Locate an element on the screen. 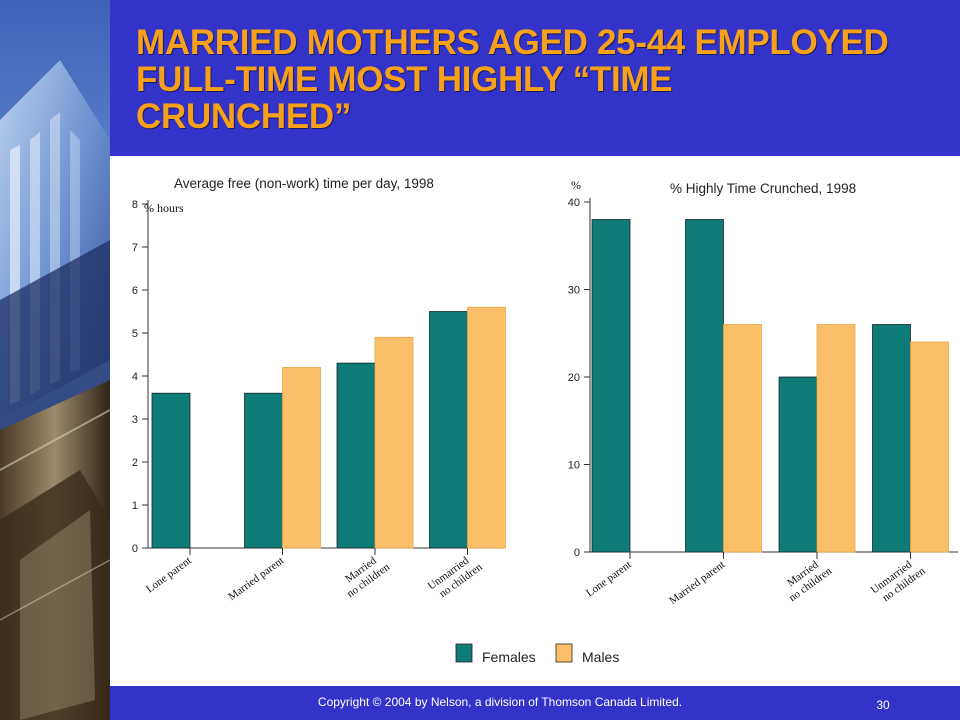 This screenshot has width=960, height=720. free-time-category-label-line: Lone parent is located at coordinates (169, 575).